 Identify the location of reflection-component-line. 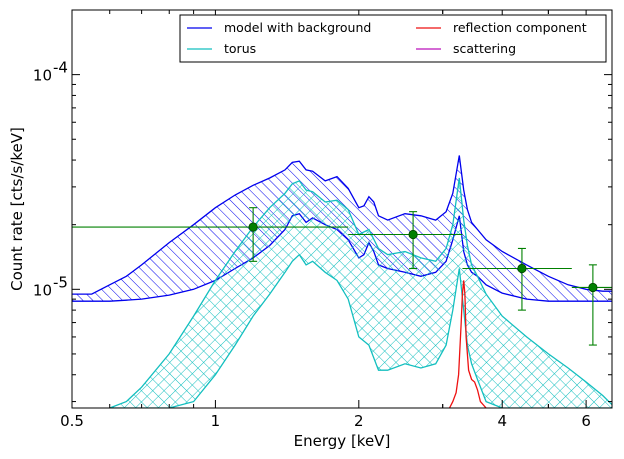
(467, 344).